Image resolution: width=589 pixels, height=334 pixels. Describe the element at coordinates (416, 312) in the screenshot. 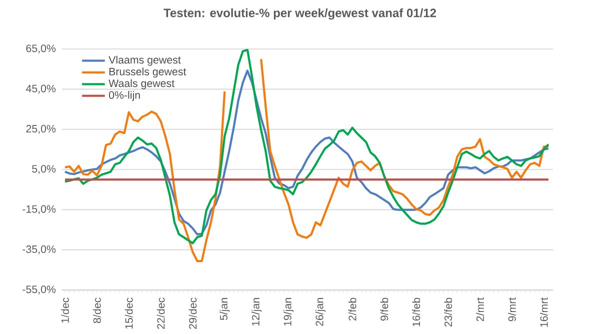

I see `x-tick-label: 16/feb` at that location.